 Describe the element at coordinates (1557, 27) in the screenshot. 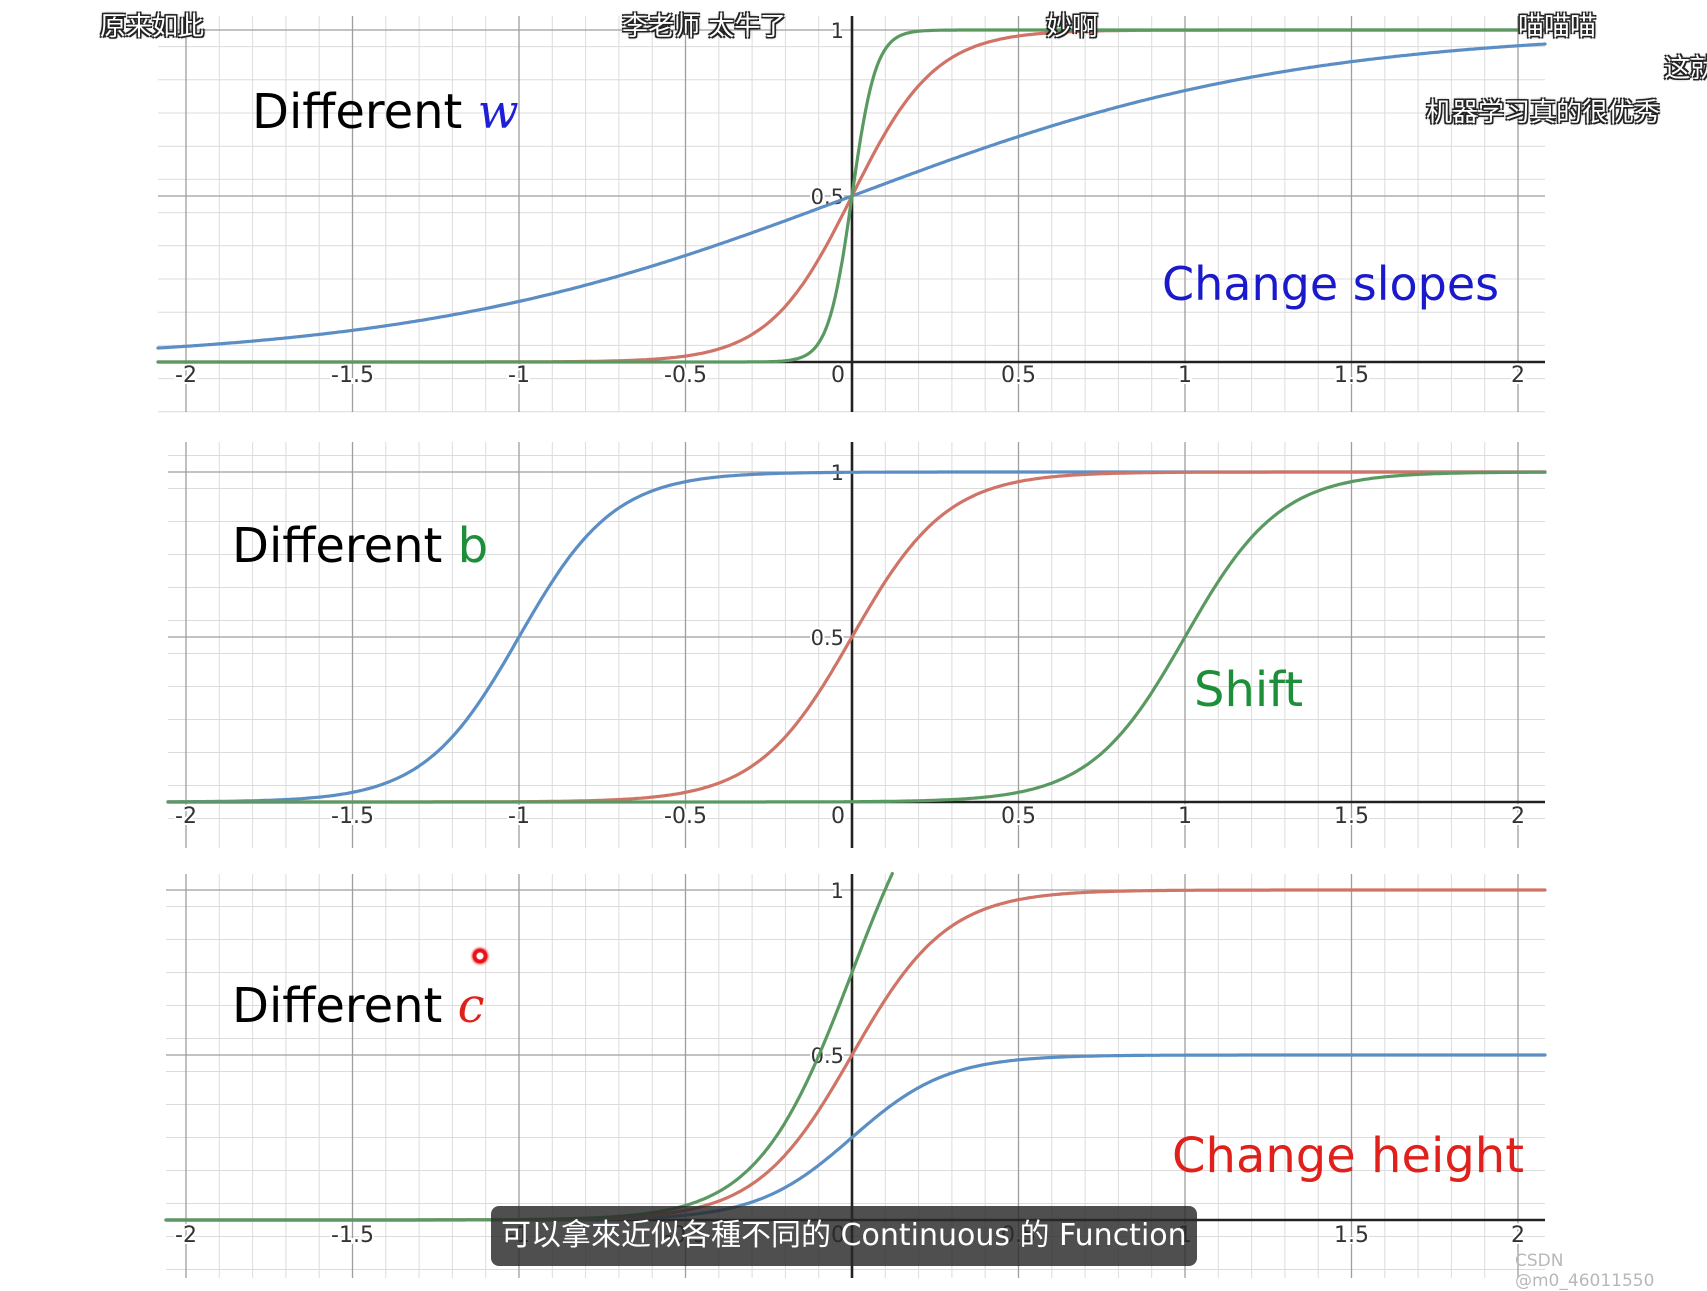

I see `danmaku-comment: 喵喵喵` at that location.